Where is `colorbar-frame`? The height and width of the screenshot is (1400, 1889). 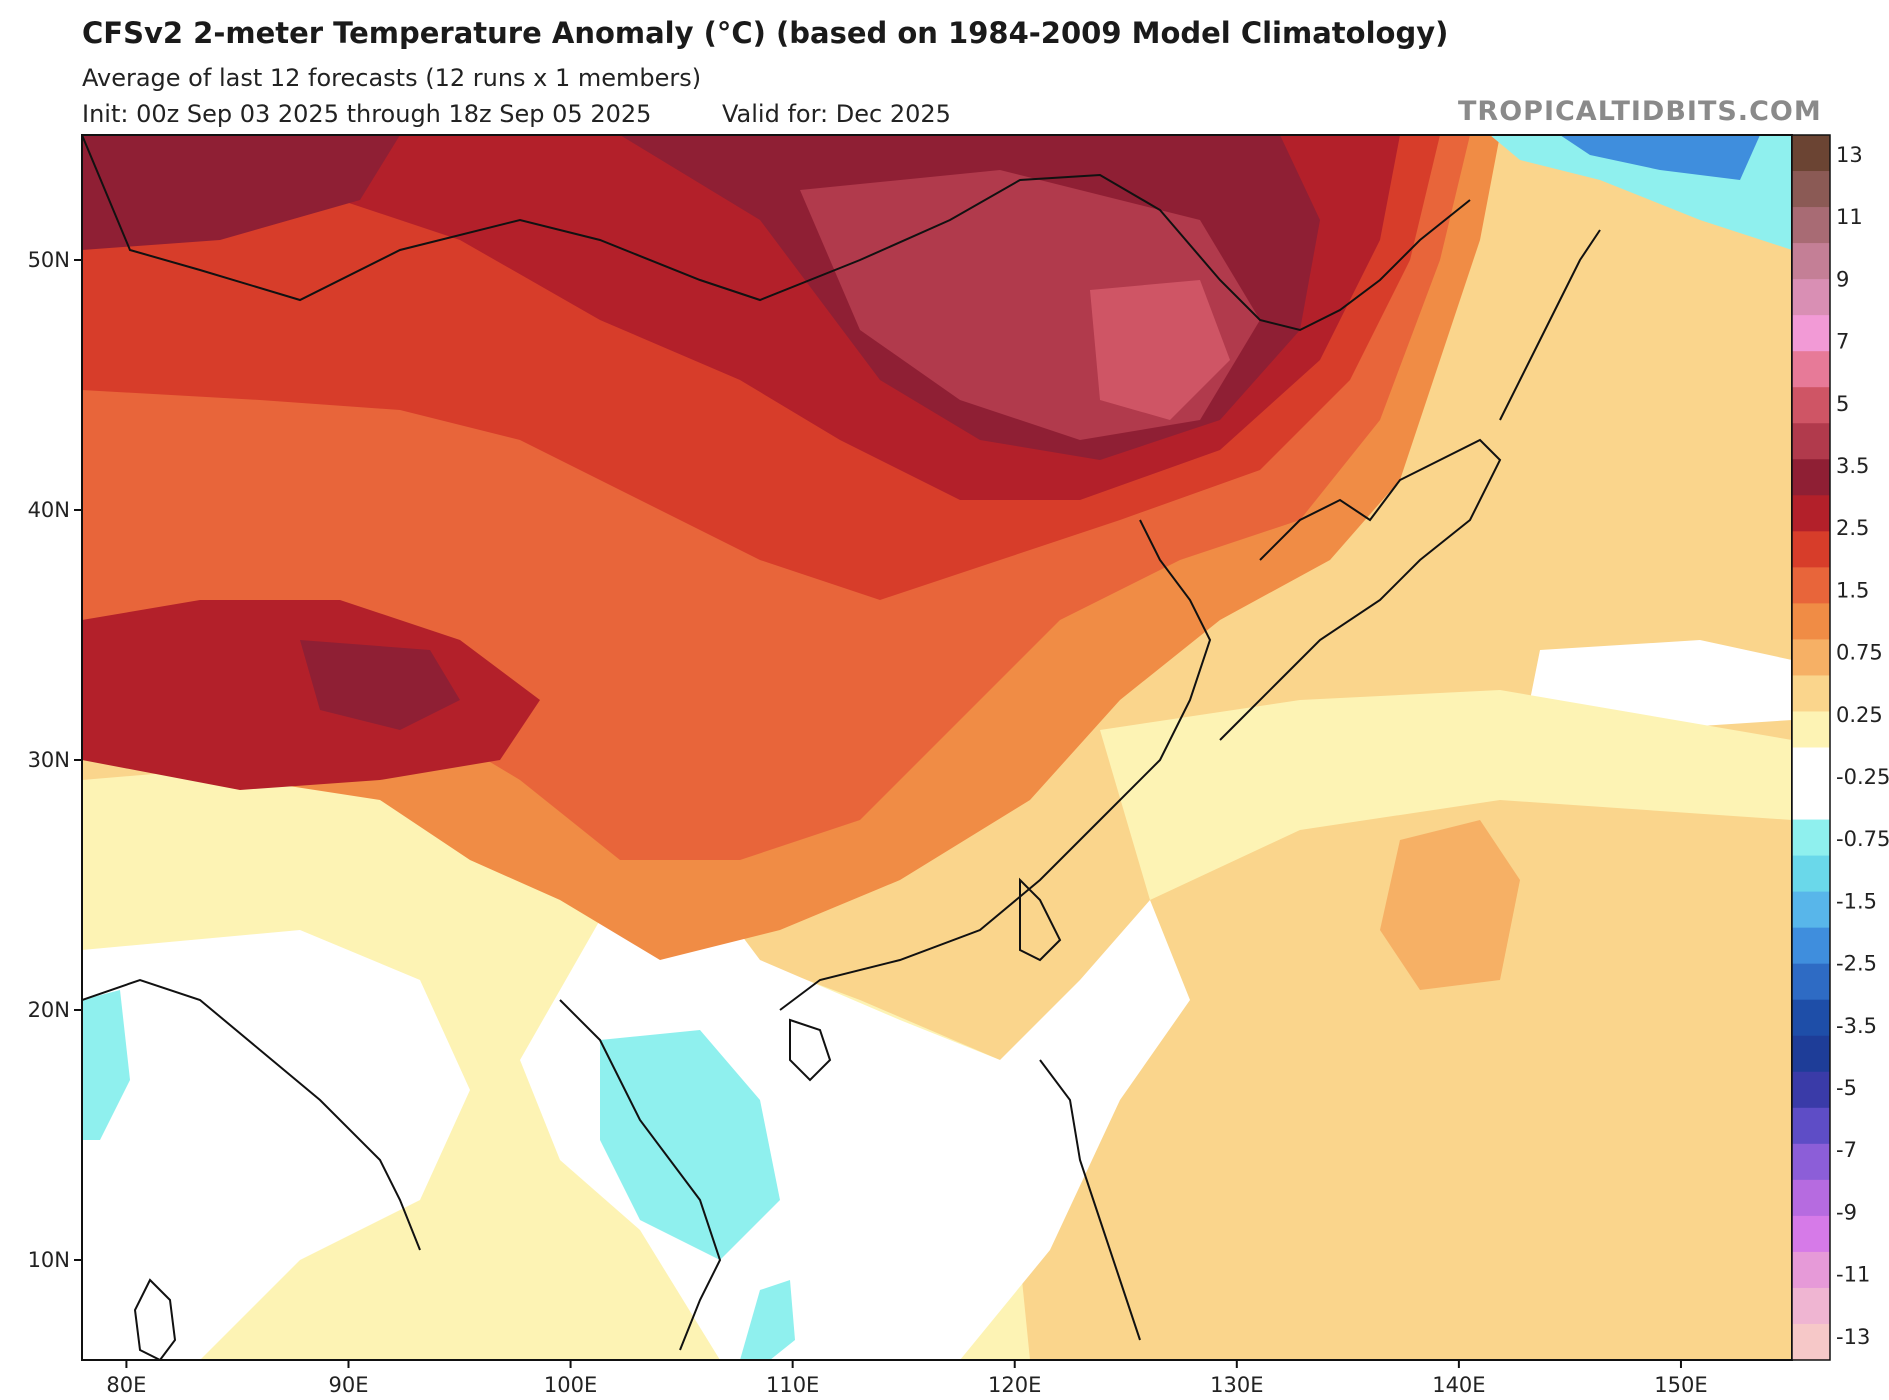
colorbar-frame is located at coordinates (1811, 747).